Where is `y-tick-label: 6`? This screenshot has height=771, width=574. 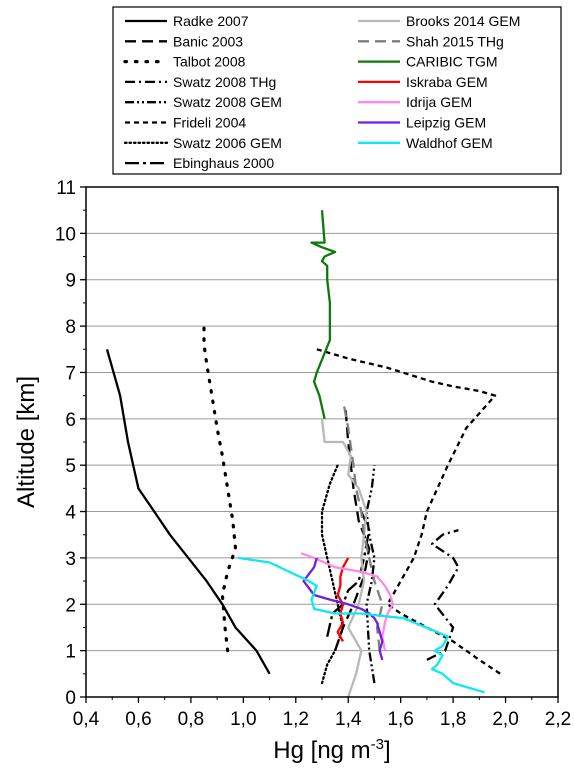
y-tick-label: 6 is located at coordinates (70, 420).